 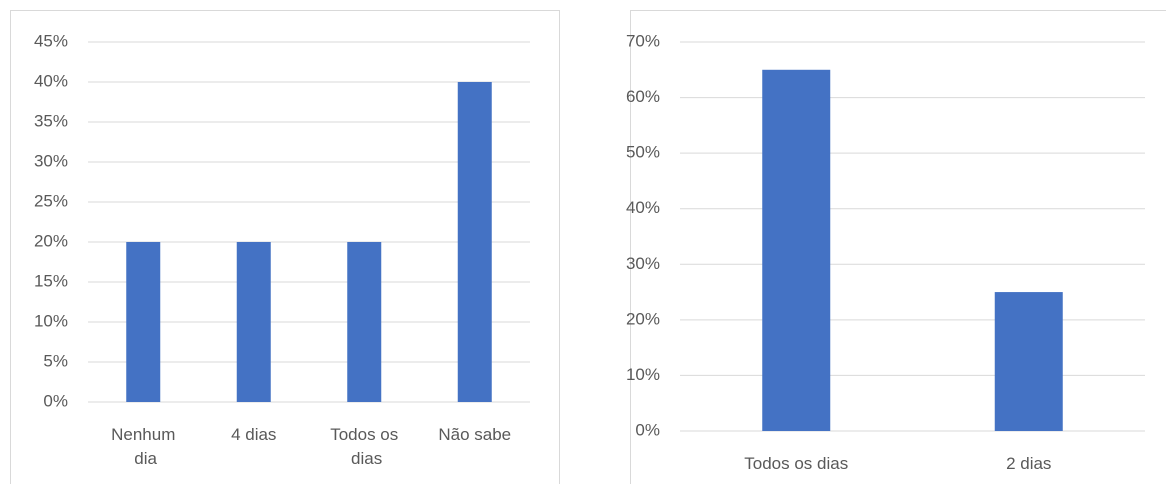 I want to click on x-tick-label: 2 dias, so click(x=1028, y=463).